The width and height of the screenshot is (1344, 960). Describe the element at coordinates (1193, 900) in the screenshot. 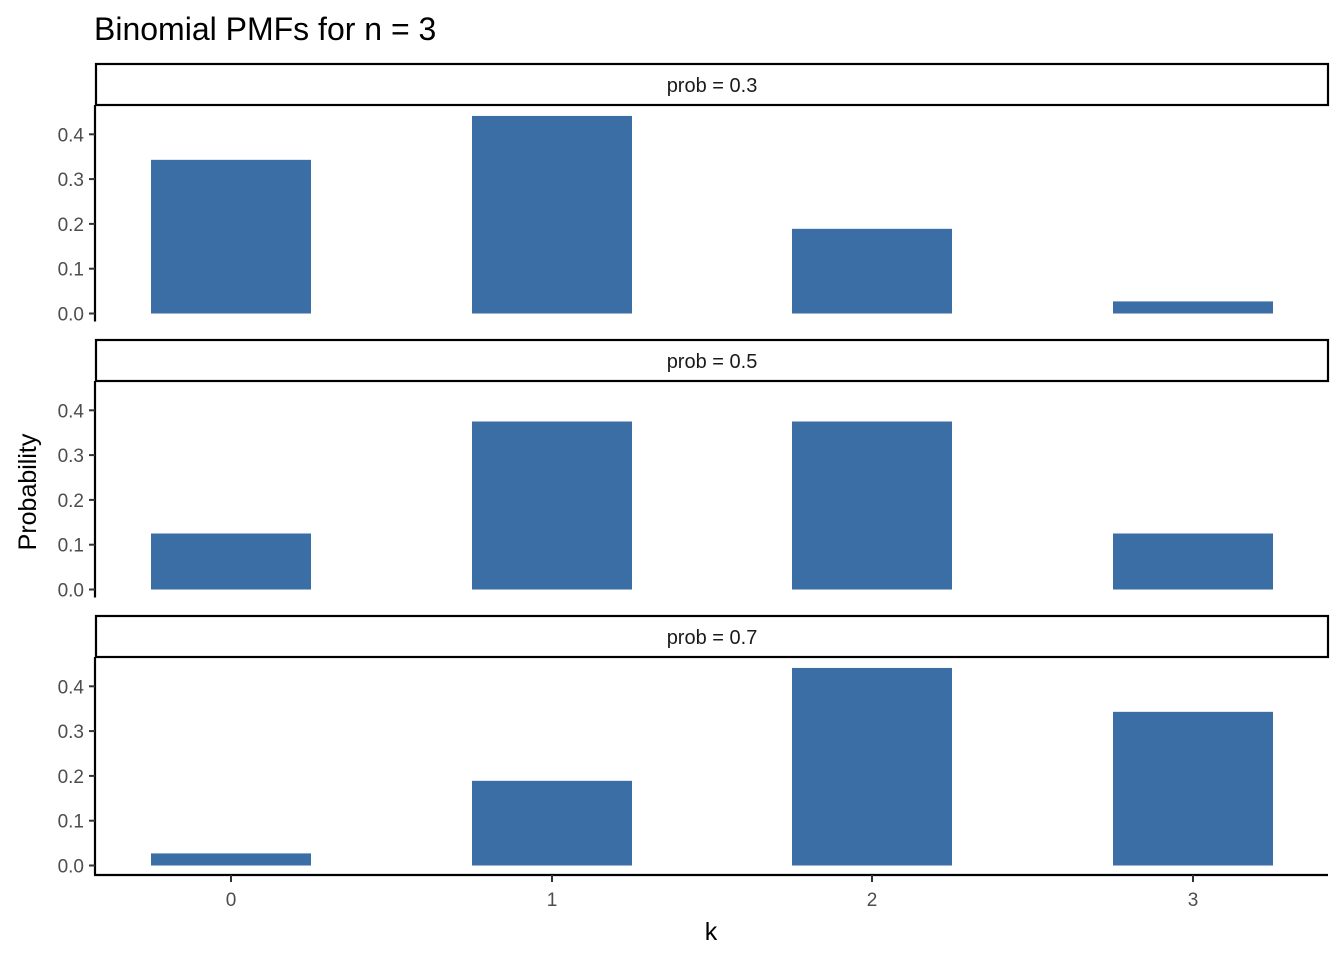

I see `x-tick-label: 3` at that location.